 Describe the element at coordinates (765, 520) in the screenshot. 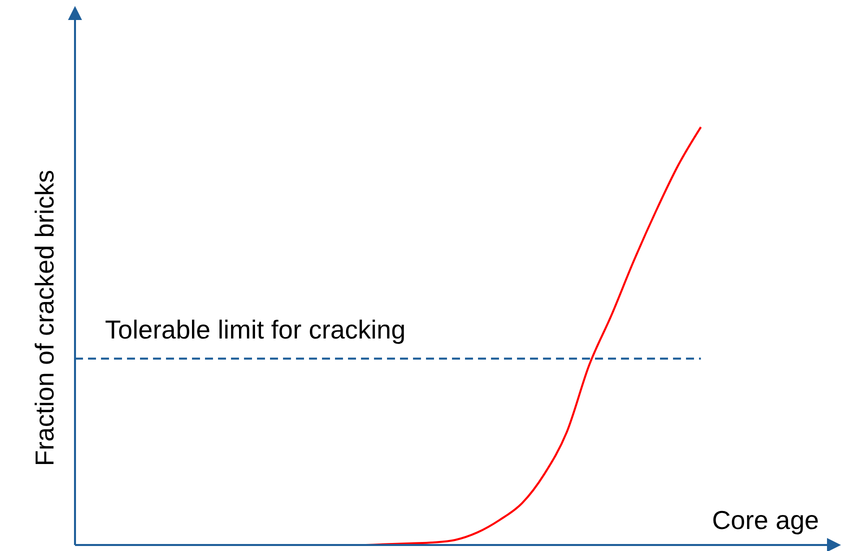

I see `x-axis-title: Core age` at that location.